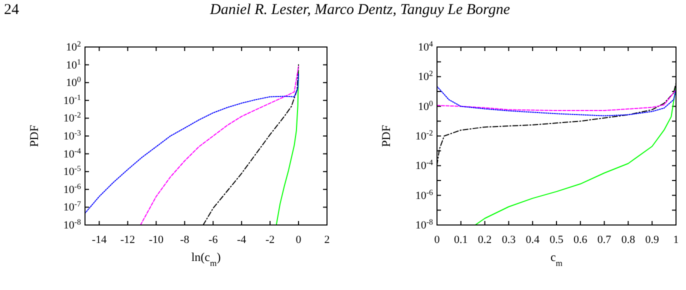 This screenshot has height=290, width=686. Describe the element at coordinates (72, 135) in the screenshot. I see `y-tick-label: 10$^{-3}$` at that location.